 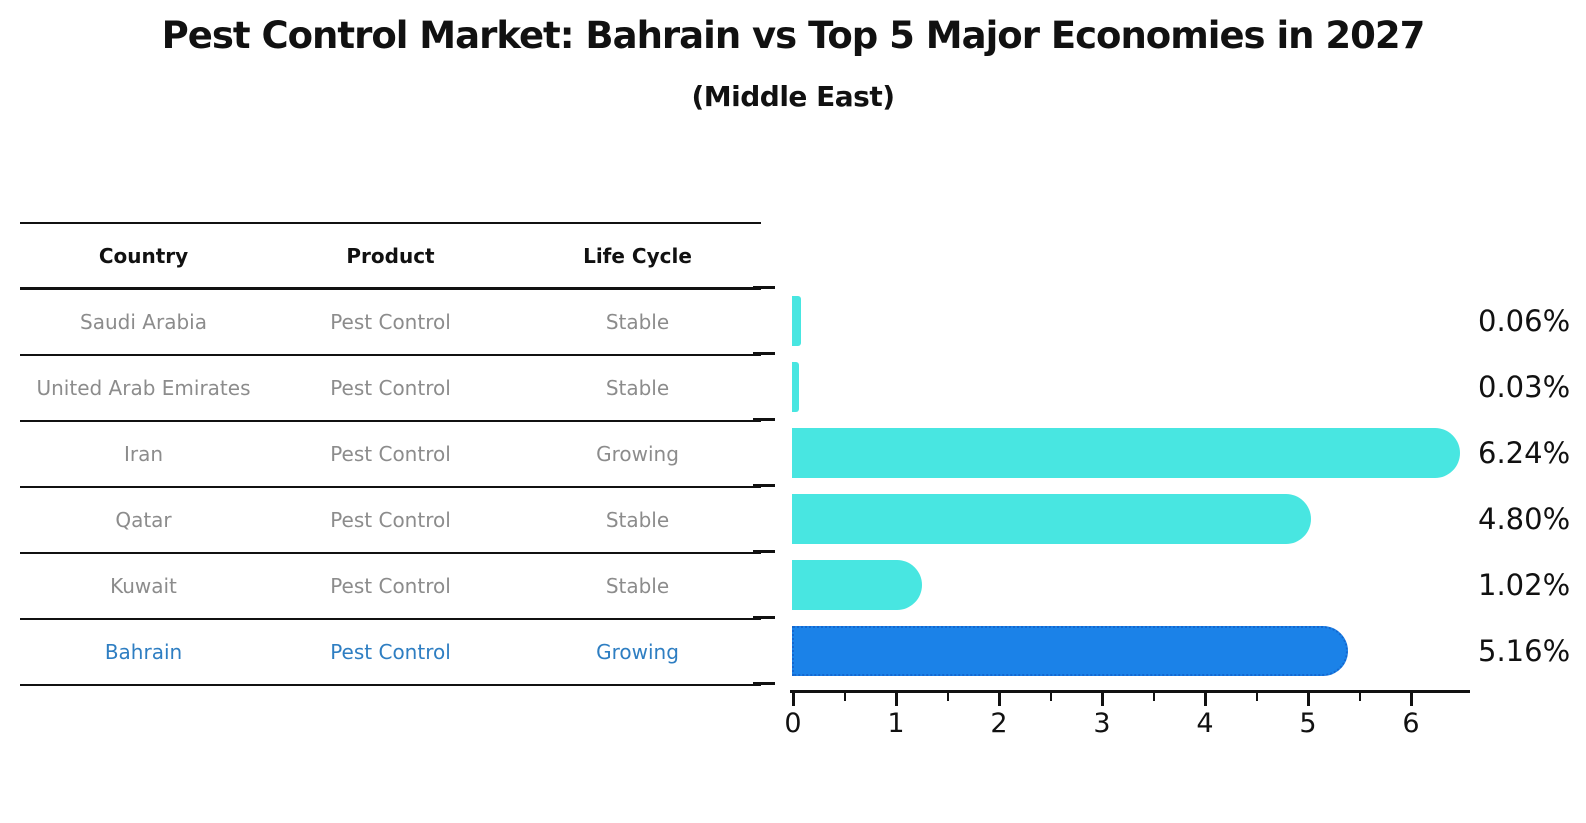 I want to click on x-axis-line, so click(x=1130, y=691).